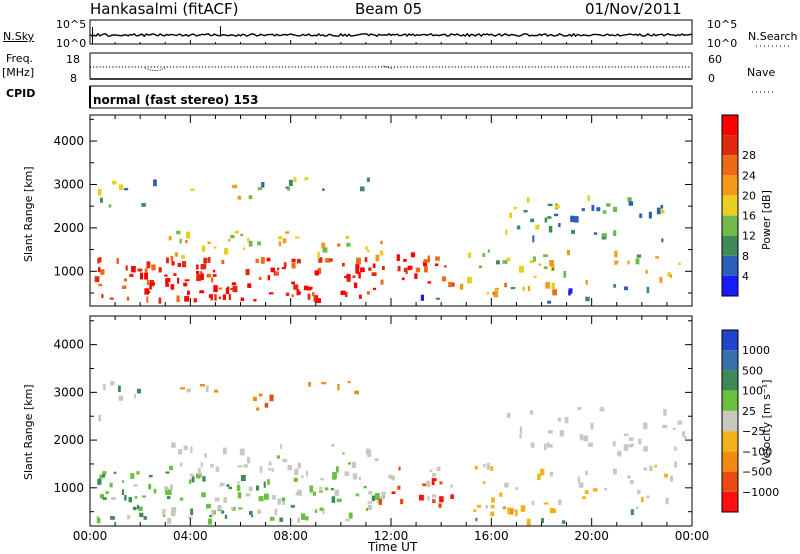 Image resolution: width=800 pixels, height=554 pixels. What do you see at coordinates (71, 43) in the screenshot?
I see `nsky-tick-bottom: 10^0` at bounding box center [71, 43].